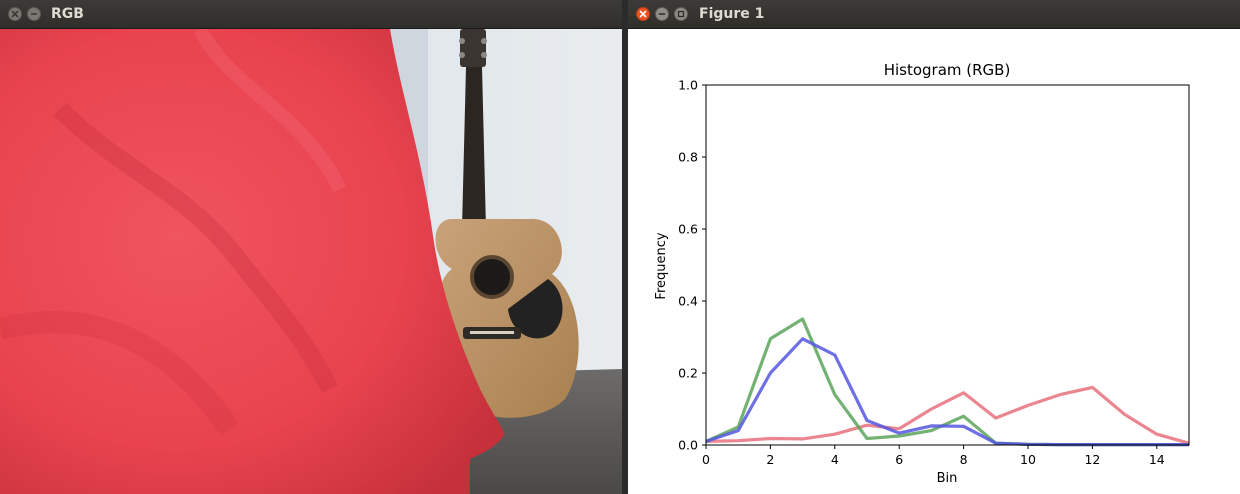  I want to click on y-tick-label: 0.2, so click(688, 373).